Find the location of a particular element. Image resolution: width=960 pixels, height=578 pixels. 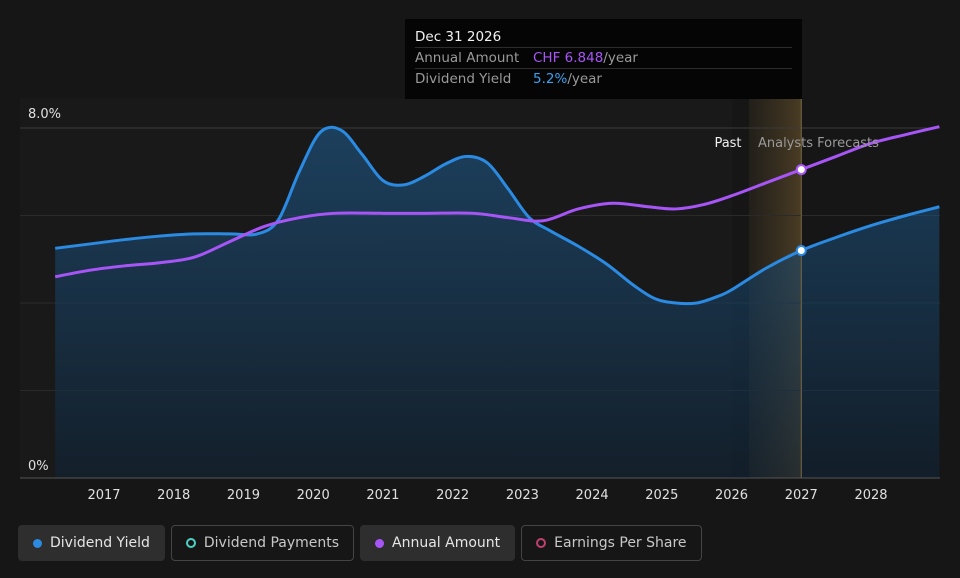

x-tick-label: 2028 is located at coordinates (870, 495).